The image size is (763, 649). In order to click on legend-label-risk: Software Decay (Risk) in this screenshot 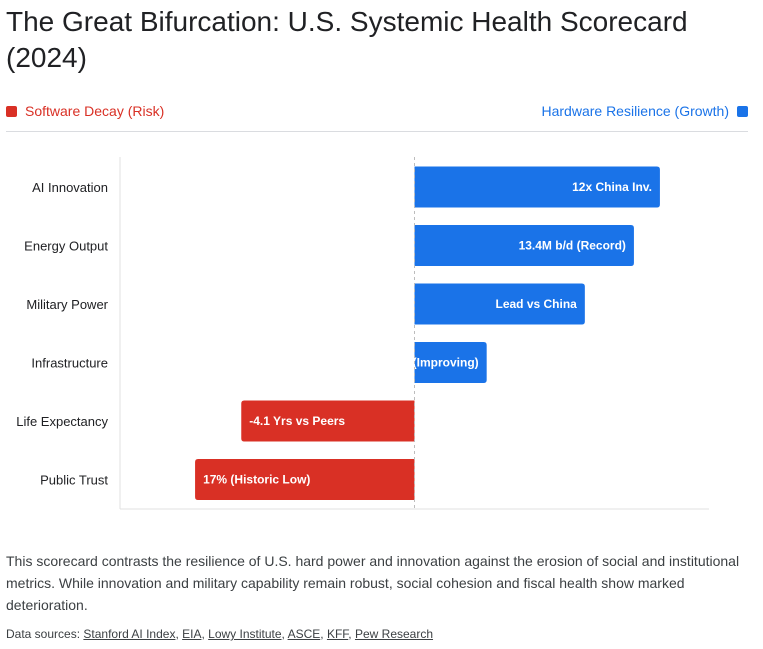, I will do `click(95, 111)`.